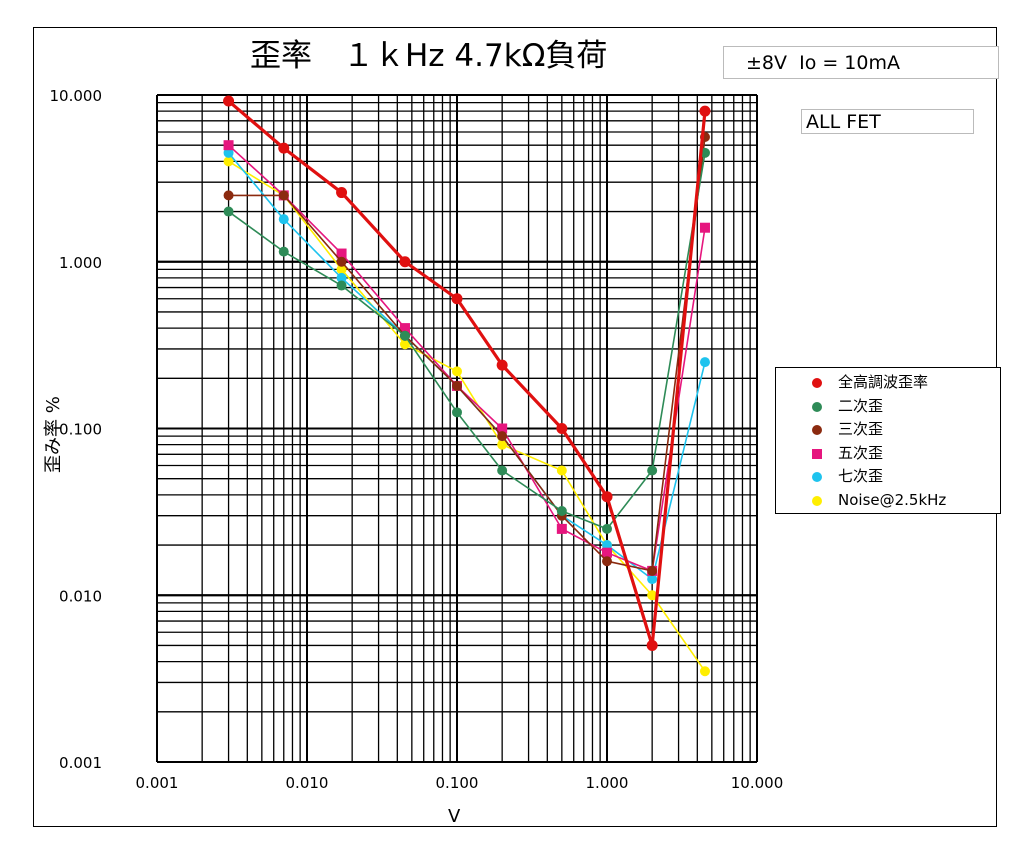 This screenshot has width=1024, height=855. I want to click on legend-item: 三次歪, so click(888, 430).